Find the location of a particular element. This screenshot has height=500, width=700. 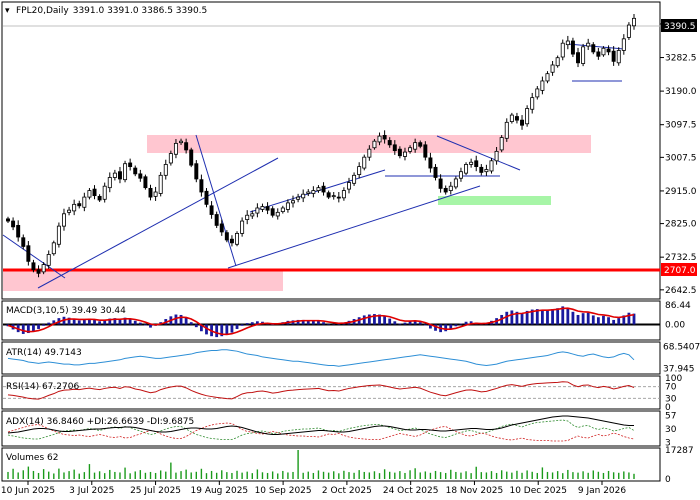

price-tick-label: 2825.0 is located at coordinates (681, 225).